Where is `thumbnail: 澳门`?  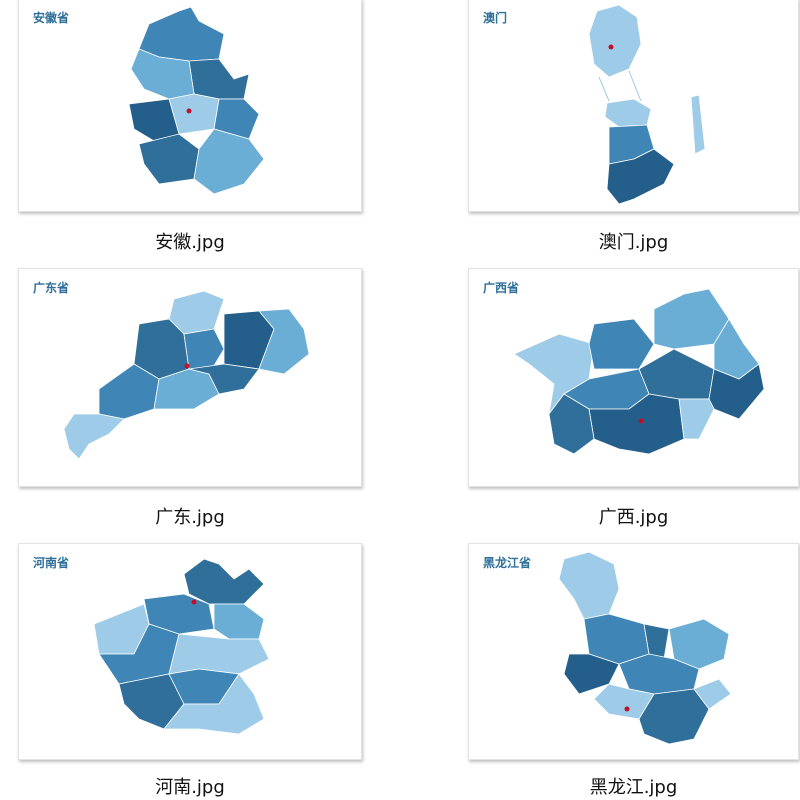
thumbnail: 澳门 is located at coordinates (633, 106).